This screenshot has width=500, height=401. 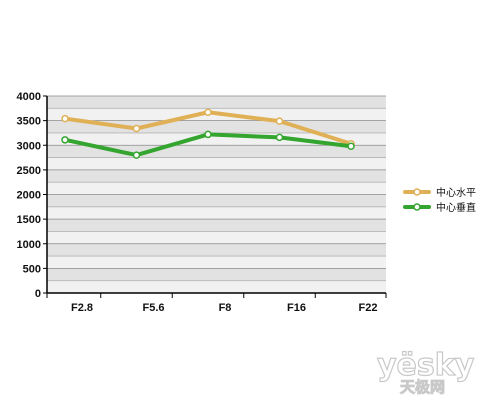 What do you see at coordinates (216, 303) in the screenshot?
I see `x-axis-ticks: F2.8 F5.6 F8 F16 F22` at bounding box center [216, 303].